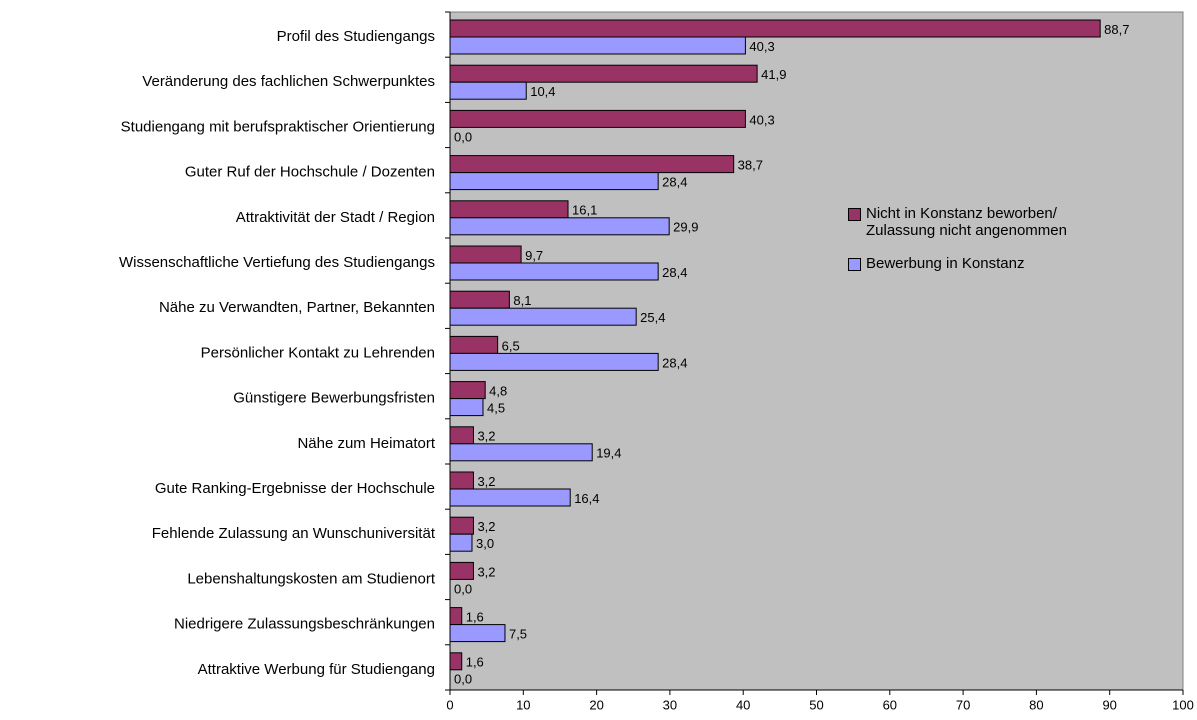  I want to click on category-label: Guter Ruf der Hochschule / Dozenten, so click(310, 172).